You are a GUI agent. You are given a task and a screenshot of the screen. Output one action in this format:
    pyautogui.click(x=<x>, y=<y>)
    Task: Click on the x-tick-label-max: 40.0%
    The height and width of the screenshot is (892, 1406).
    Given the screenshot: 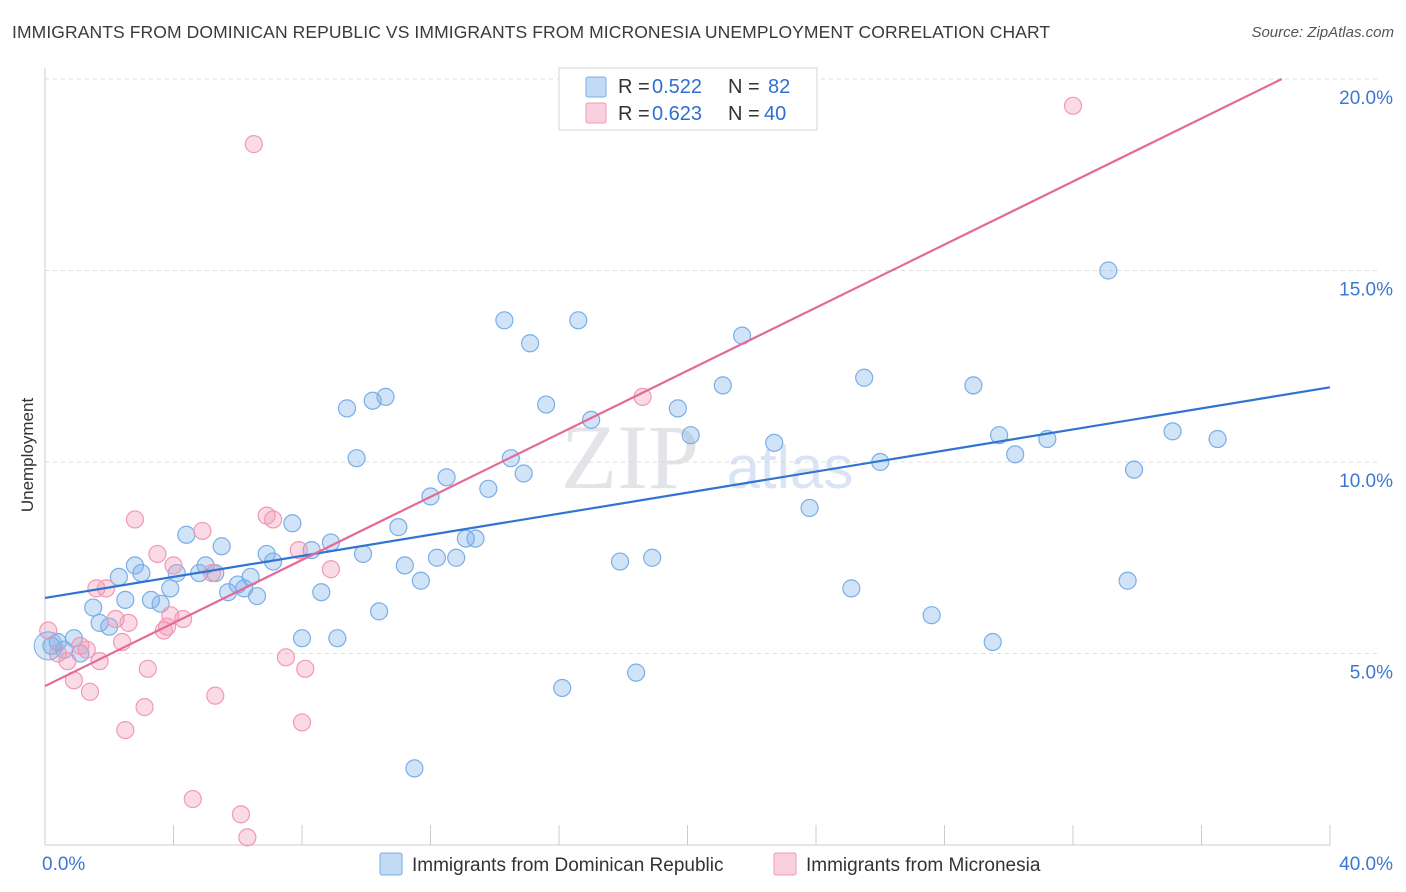 What is the action you would take?
    pyautogui.click(x=1366, y=864)
    